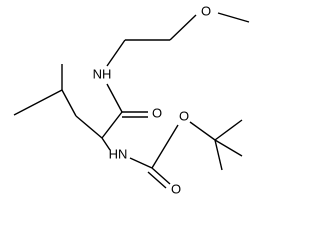 The height and width of the screenshot is (240, 320). I want to click on atom-label: HN, so click(118, 153).